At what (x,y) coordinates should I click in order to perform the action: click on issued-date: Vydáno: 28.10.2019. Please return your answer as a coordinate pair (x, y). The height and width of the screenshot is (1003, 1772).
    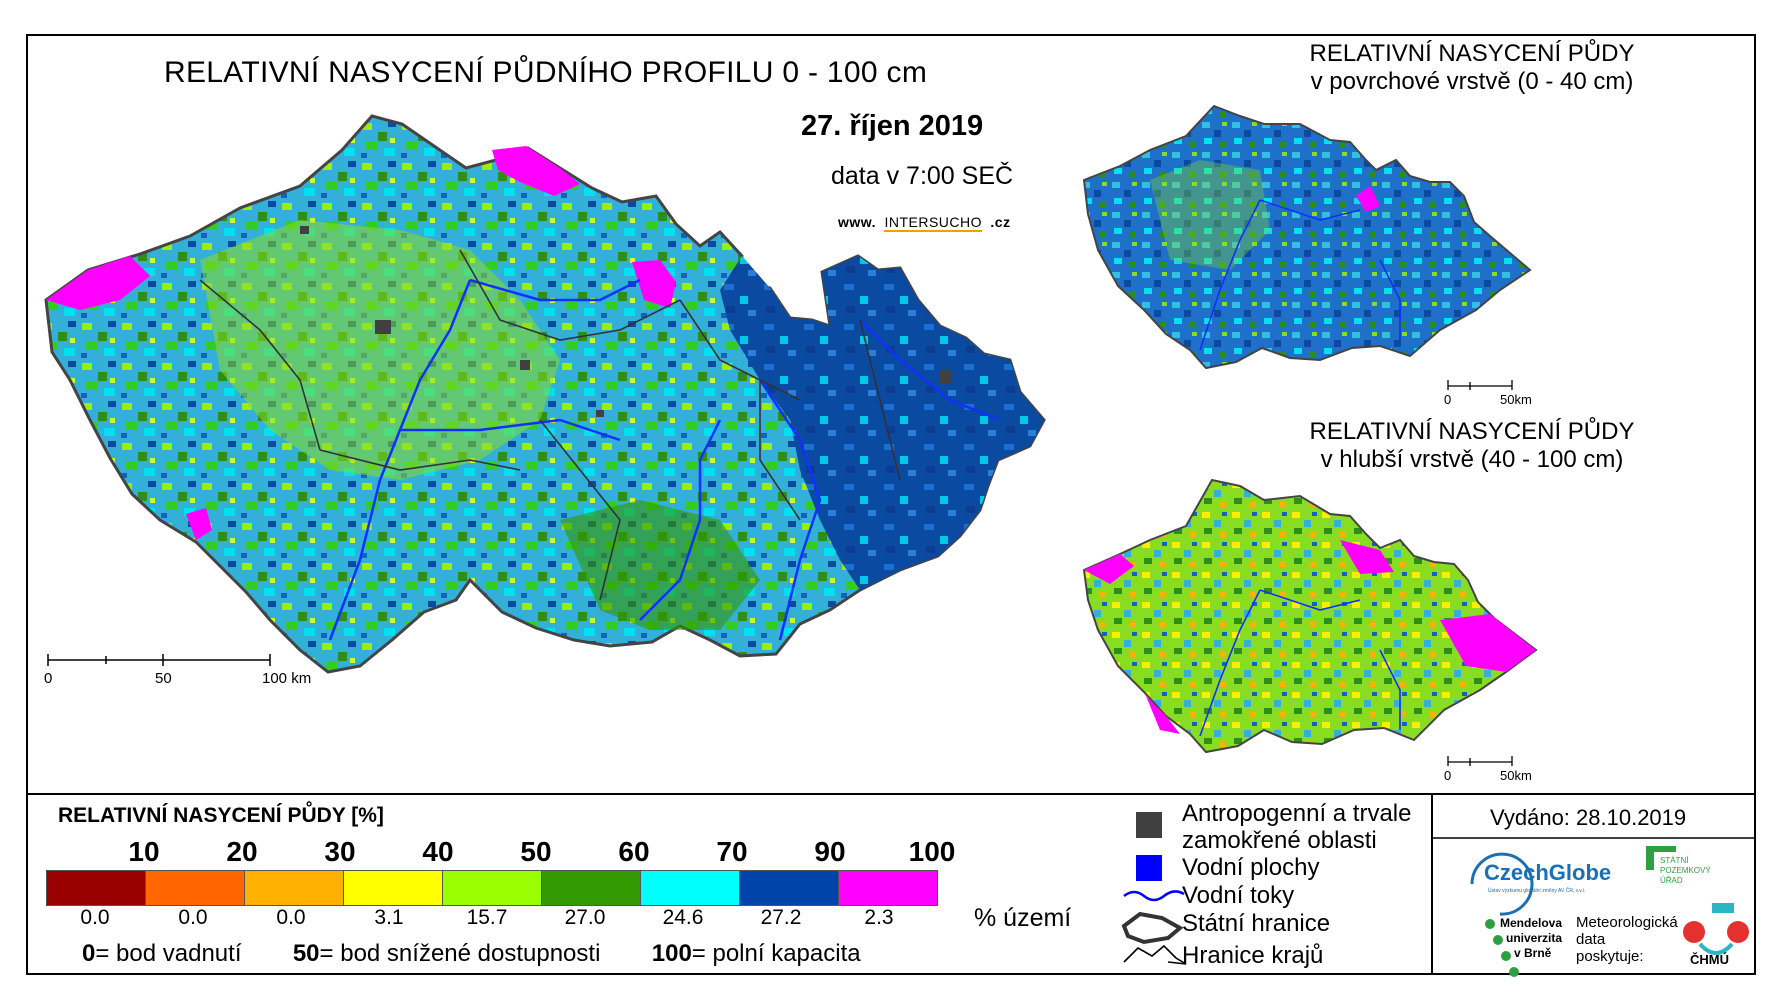
    Looking at the image, I should click on (1588, 817).